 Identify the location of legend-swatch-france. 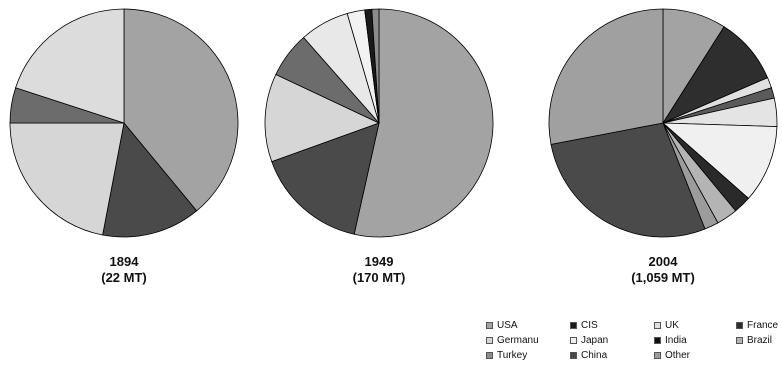
(739, 325).